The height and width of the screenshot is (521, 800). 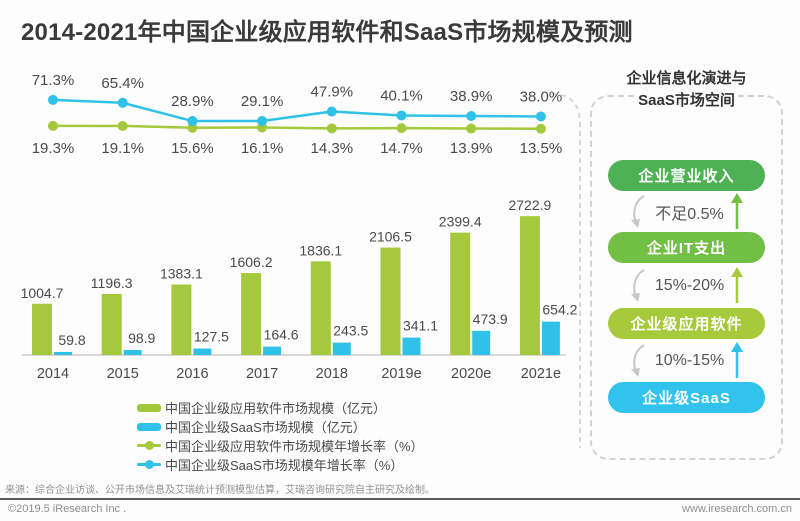 What do you see at coordinates (689, 285) in the screenshot?
I see `gap-percentage-label: 15%-20%` at bounding box center [689, 285].